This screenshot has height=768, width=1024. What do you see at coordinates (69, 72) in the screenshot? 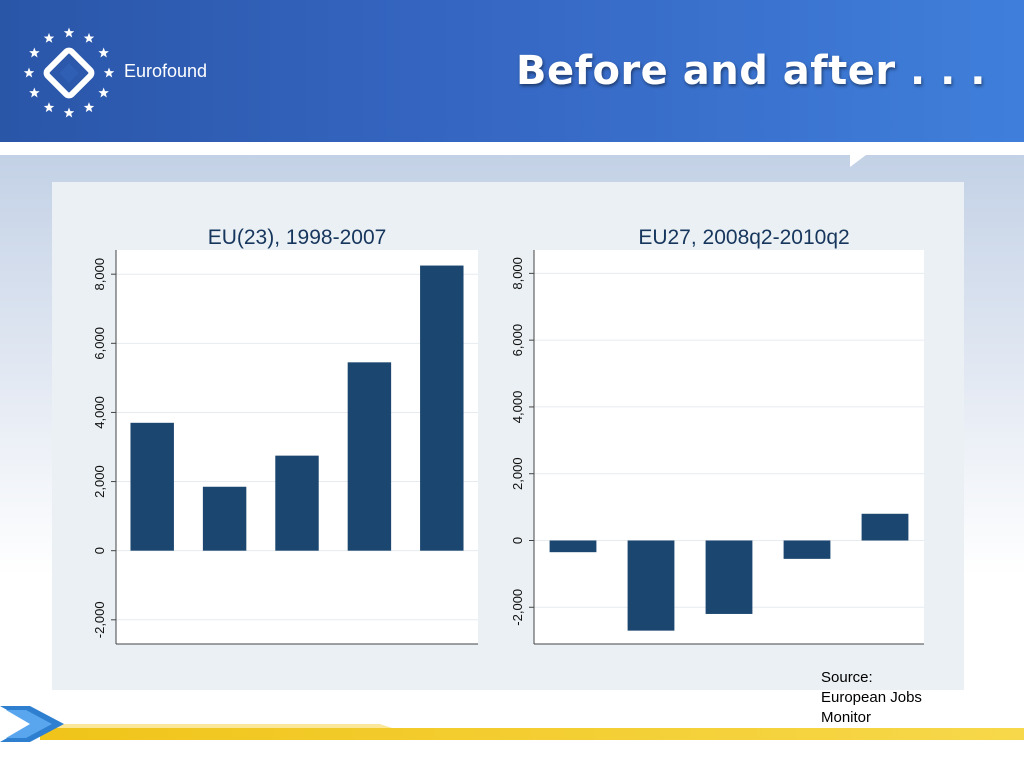
I see `eurofound-logo-icon` at bounding box center [69, 72].